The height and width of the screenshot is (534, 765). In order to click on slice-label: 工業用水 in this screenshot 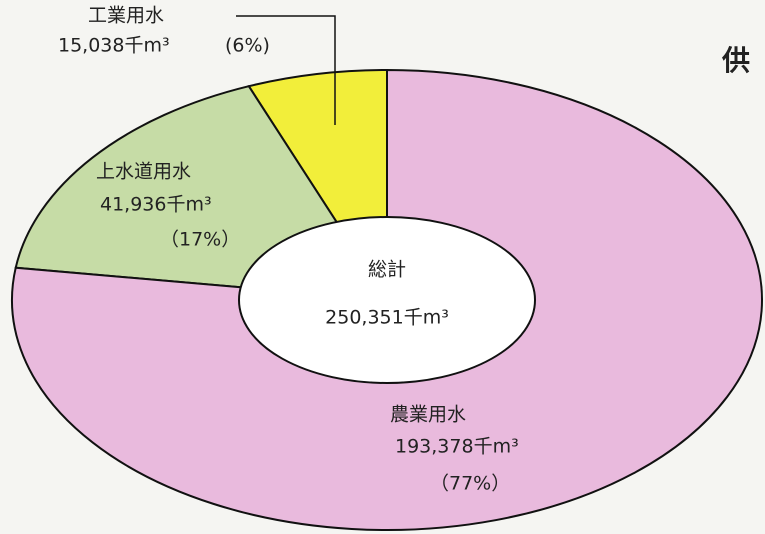, I will do `click(126, 16)`.